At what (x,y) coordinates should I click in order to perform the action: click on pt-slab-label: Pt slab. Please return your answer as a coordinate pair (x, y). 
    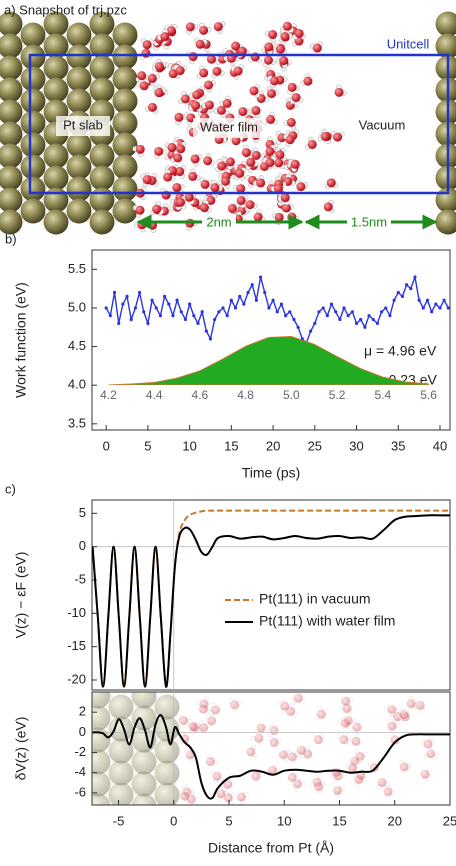
    Looking at the image, I should click on (83, 124).